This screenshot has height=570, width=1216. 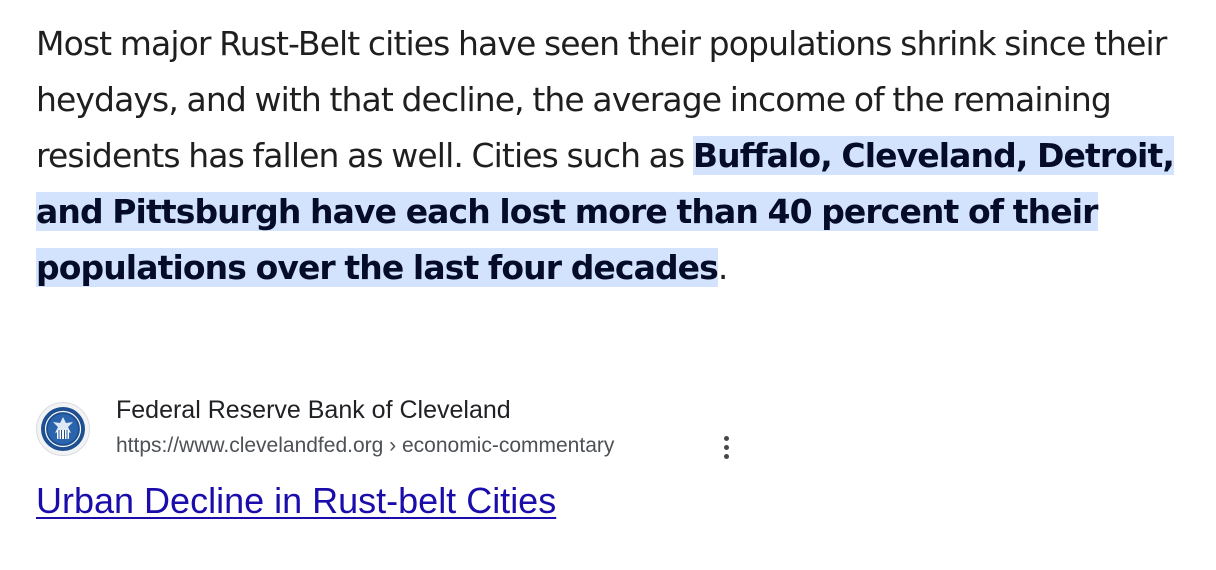 I want to click on more-vert-icon, so click(x=726, y=447).